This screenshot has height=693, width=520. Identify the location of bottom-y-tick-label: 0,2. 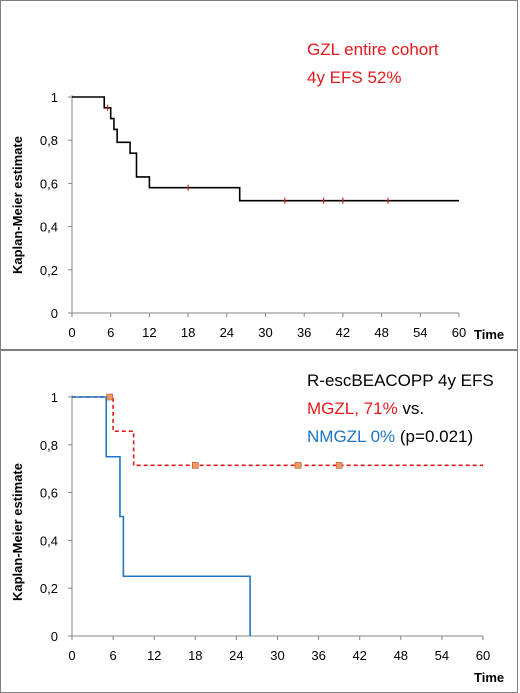
(49, 588).